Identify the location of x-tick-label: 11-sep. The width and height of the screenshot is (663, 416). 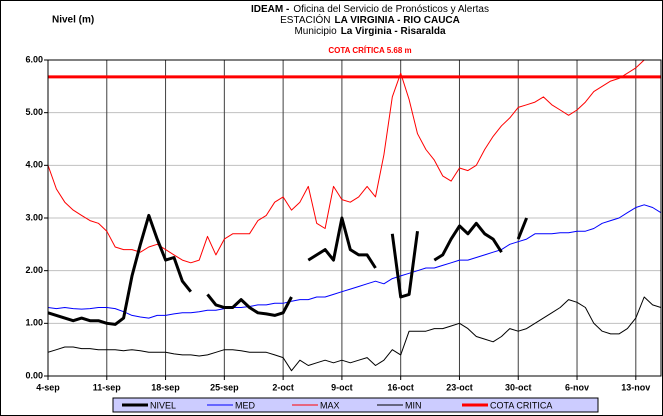
(107, 387).